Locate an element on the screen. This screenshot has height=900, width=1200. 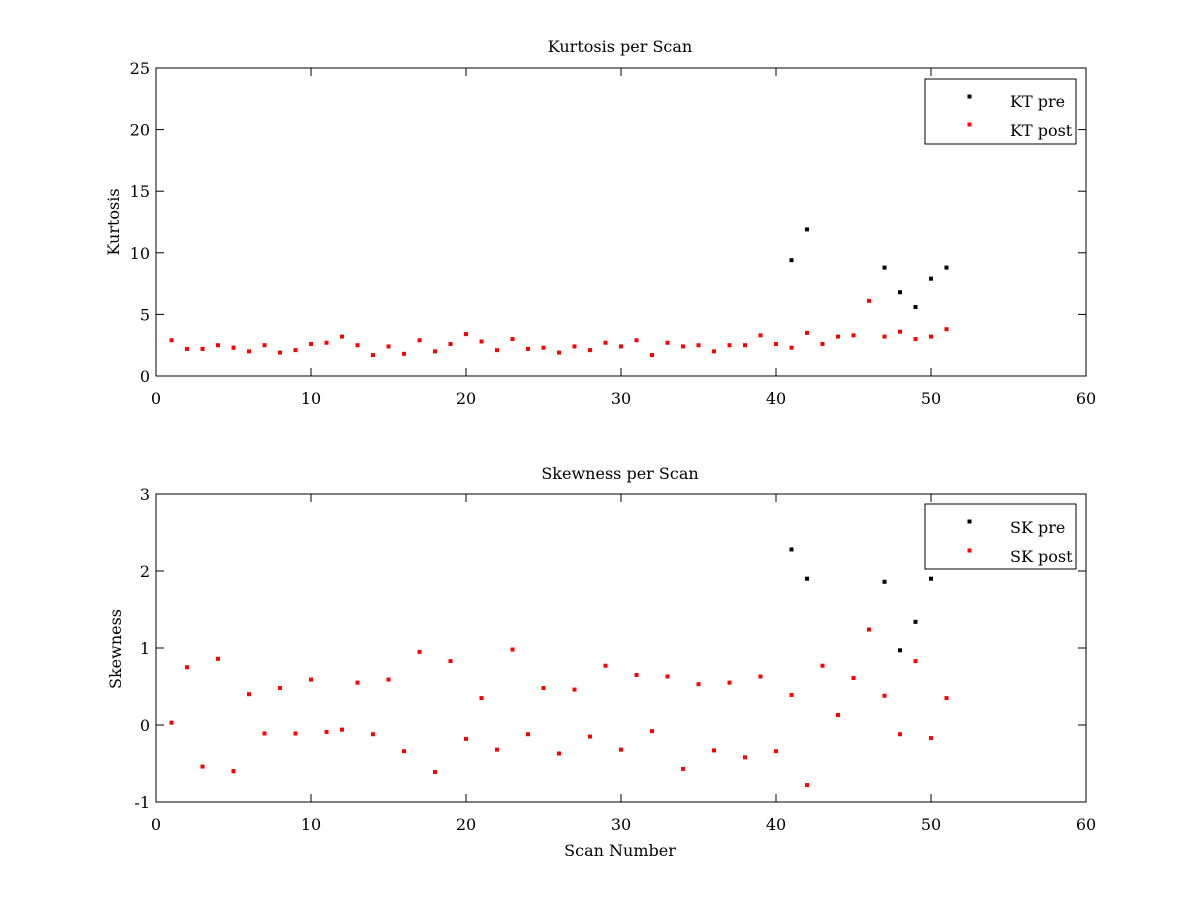
kurtosis-x-tick-label: 10 is located at coordinates (311, 398).